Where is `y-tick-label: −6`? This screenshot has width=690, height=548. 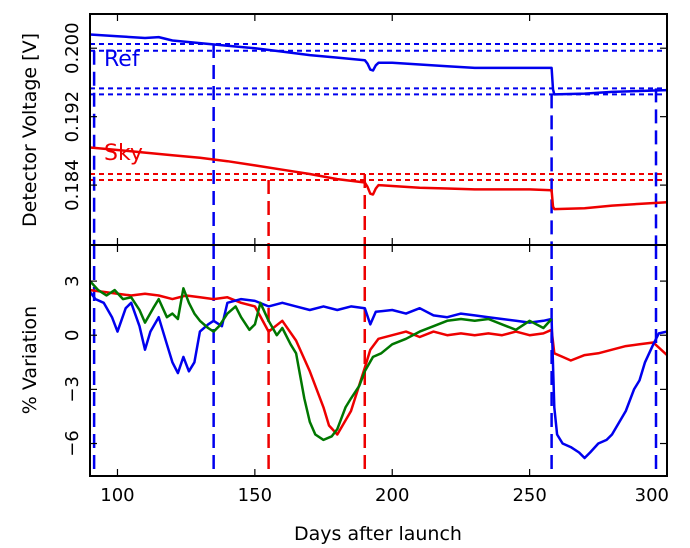
y-tick-label: −6 is located at coordinates (72, 443).